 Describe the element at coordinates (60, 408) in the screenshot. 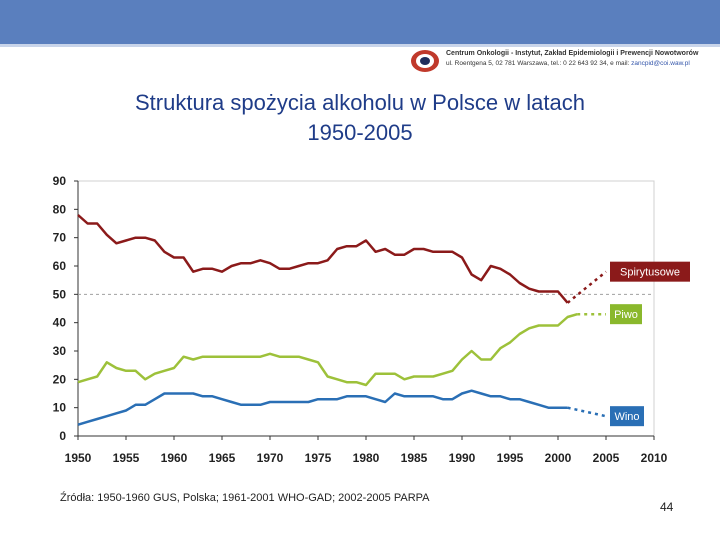

I see `y-tick-label: 10` at that location.